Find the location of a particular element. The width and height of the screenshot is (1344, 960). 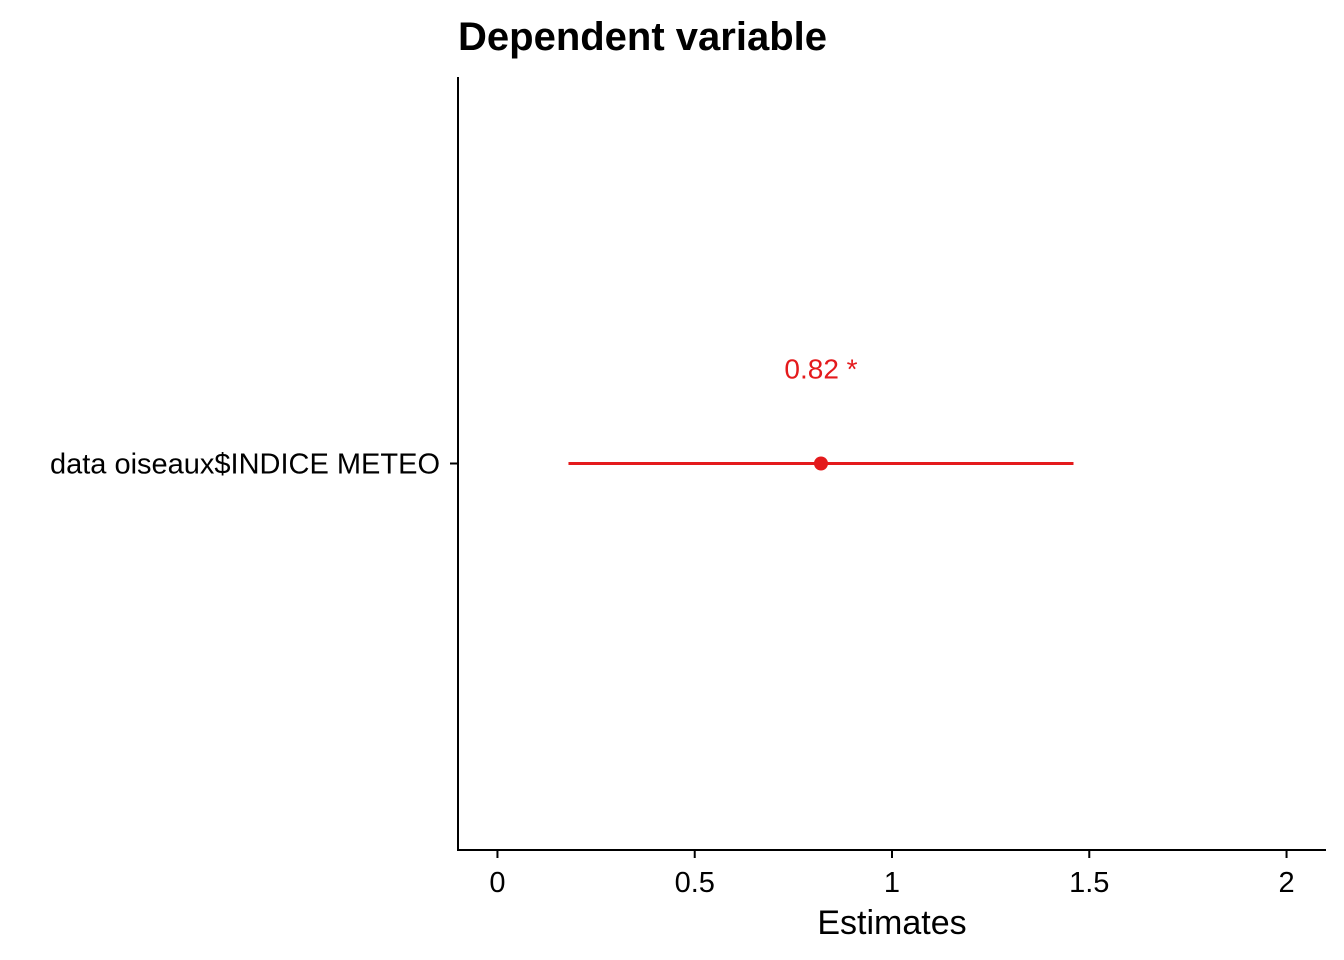

x-tick-label: 1.5 is located at coordinates (1089, 883).